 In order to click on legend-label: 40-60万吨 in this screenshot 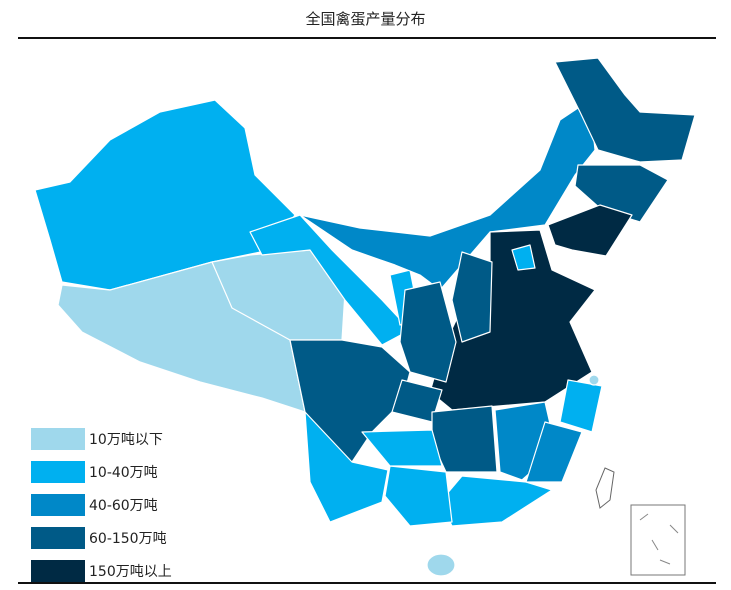, I will do `click(123, 505)`.